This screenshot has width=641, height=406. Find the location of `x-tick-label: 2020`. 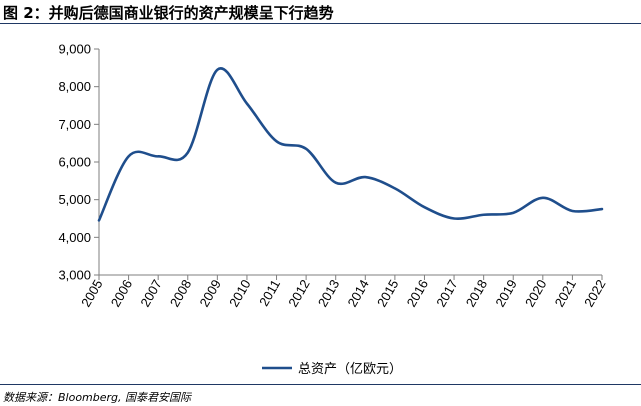

x-tick-label: 2020 is located at coordinates (535, 293).